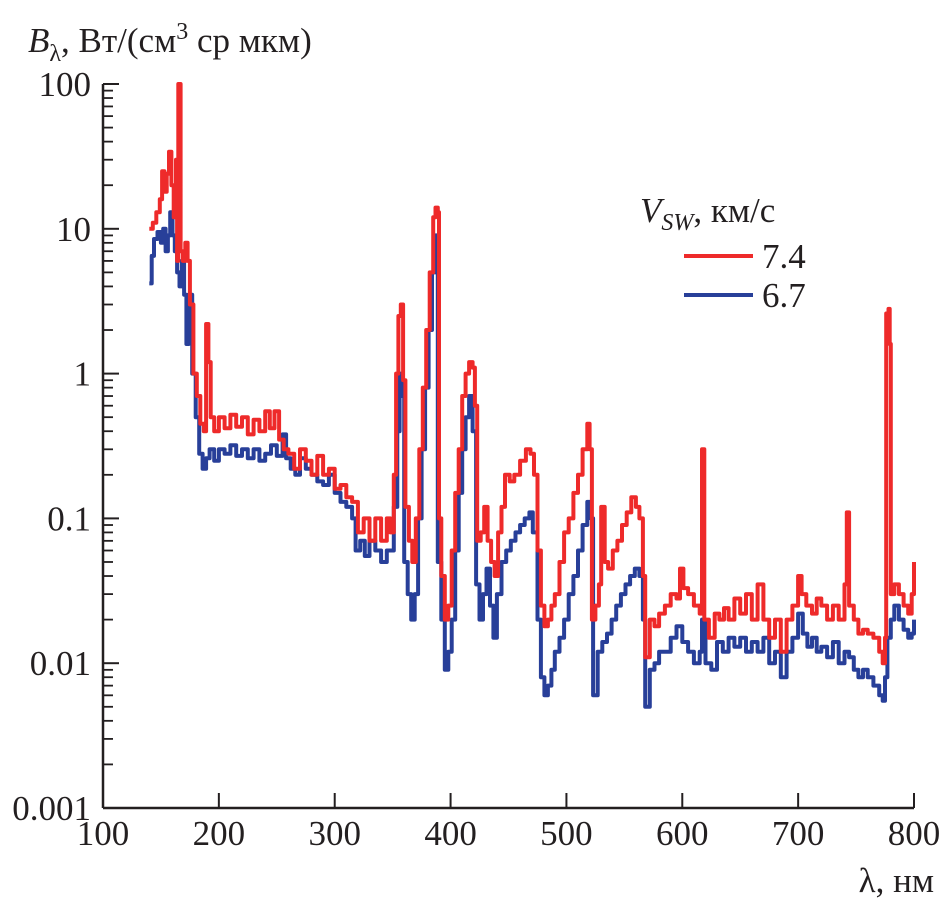 The image size is (945, 905). I want to click on y-tick-label: 0.1, so click(69, 518).